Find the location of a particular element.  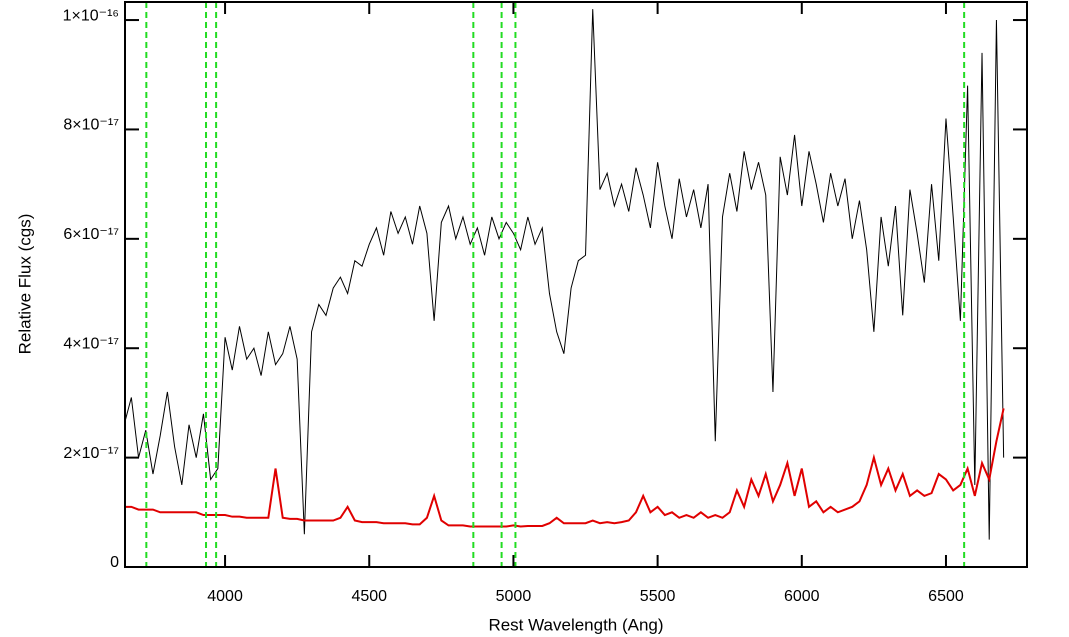

y-tick-label: 4×10⁻¹⁷ is located at coordinates (91, 343).